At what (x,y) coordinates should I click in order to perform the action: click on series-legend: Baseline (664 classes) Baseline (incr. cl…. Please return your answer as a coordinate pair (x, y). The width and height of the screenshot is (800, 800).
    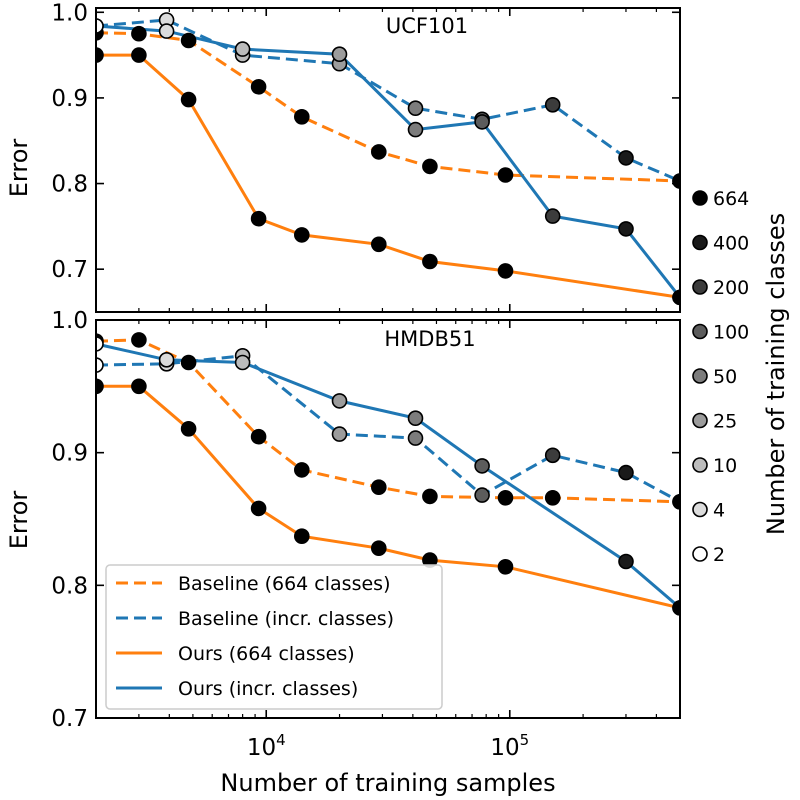
    Looking at the image, I should click on (274, 637).